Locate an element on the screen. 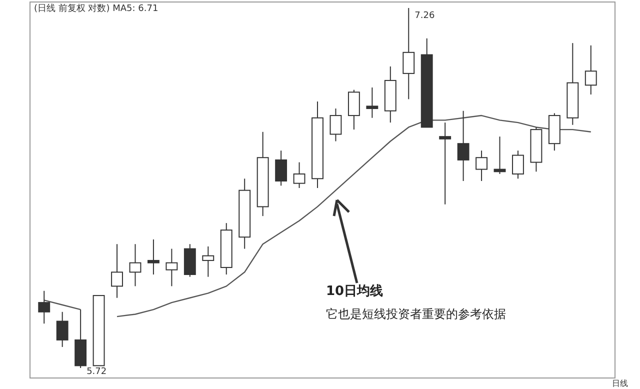  x-axis-title: 日线 is located at coordinates (620, 383).